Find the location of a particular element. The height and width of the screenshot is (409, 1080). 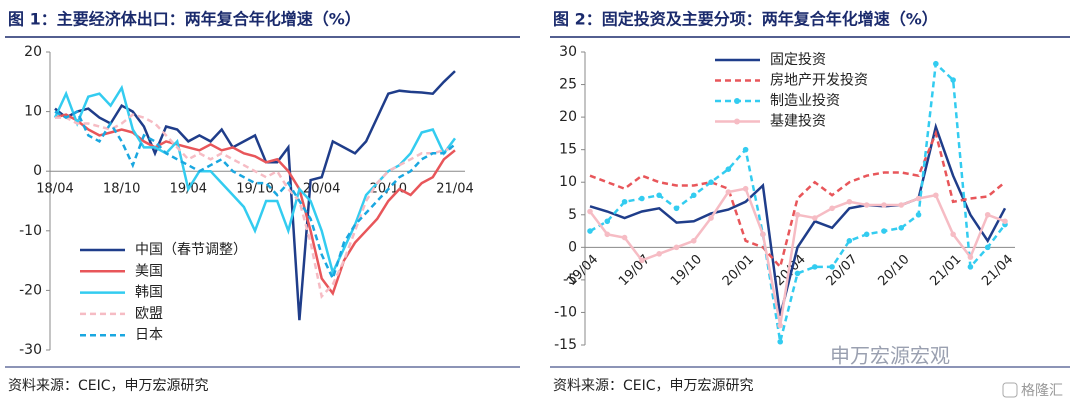

legend-label: 日本 is located at coordinates (149, 335).